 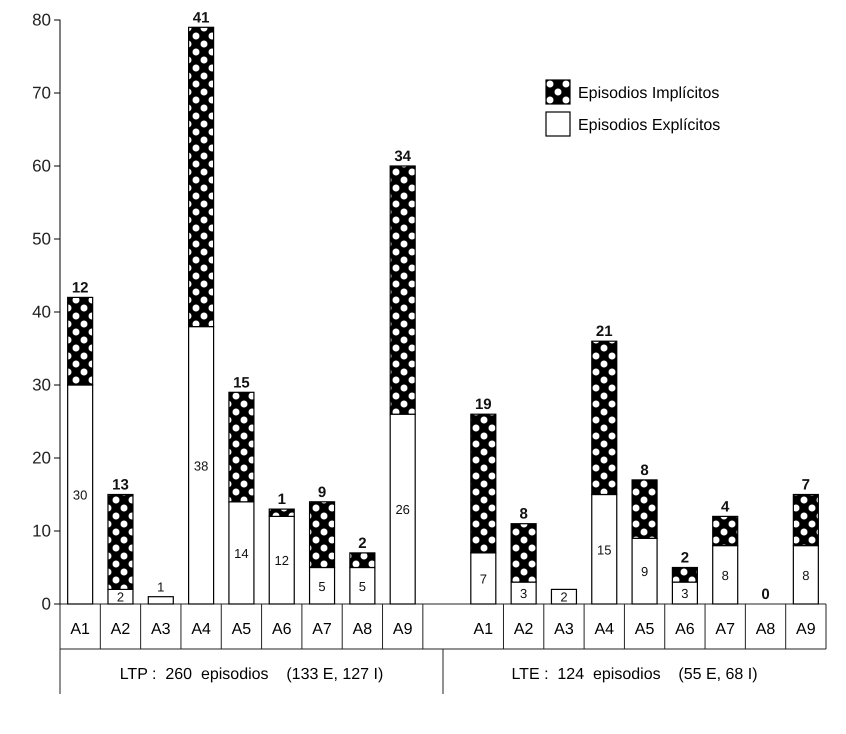 I want to click on data-label: 4, so click(x=725, y=507).